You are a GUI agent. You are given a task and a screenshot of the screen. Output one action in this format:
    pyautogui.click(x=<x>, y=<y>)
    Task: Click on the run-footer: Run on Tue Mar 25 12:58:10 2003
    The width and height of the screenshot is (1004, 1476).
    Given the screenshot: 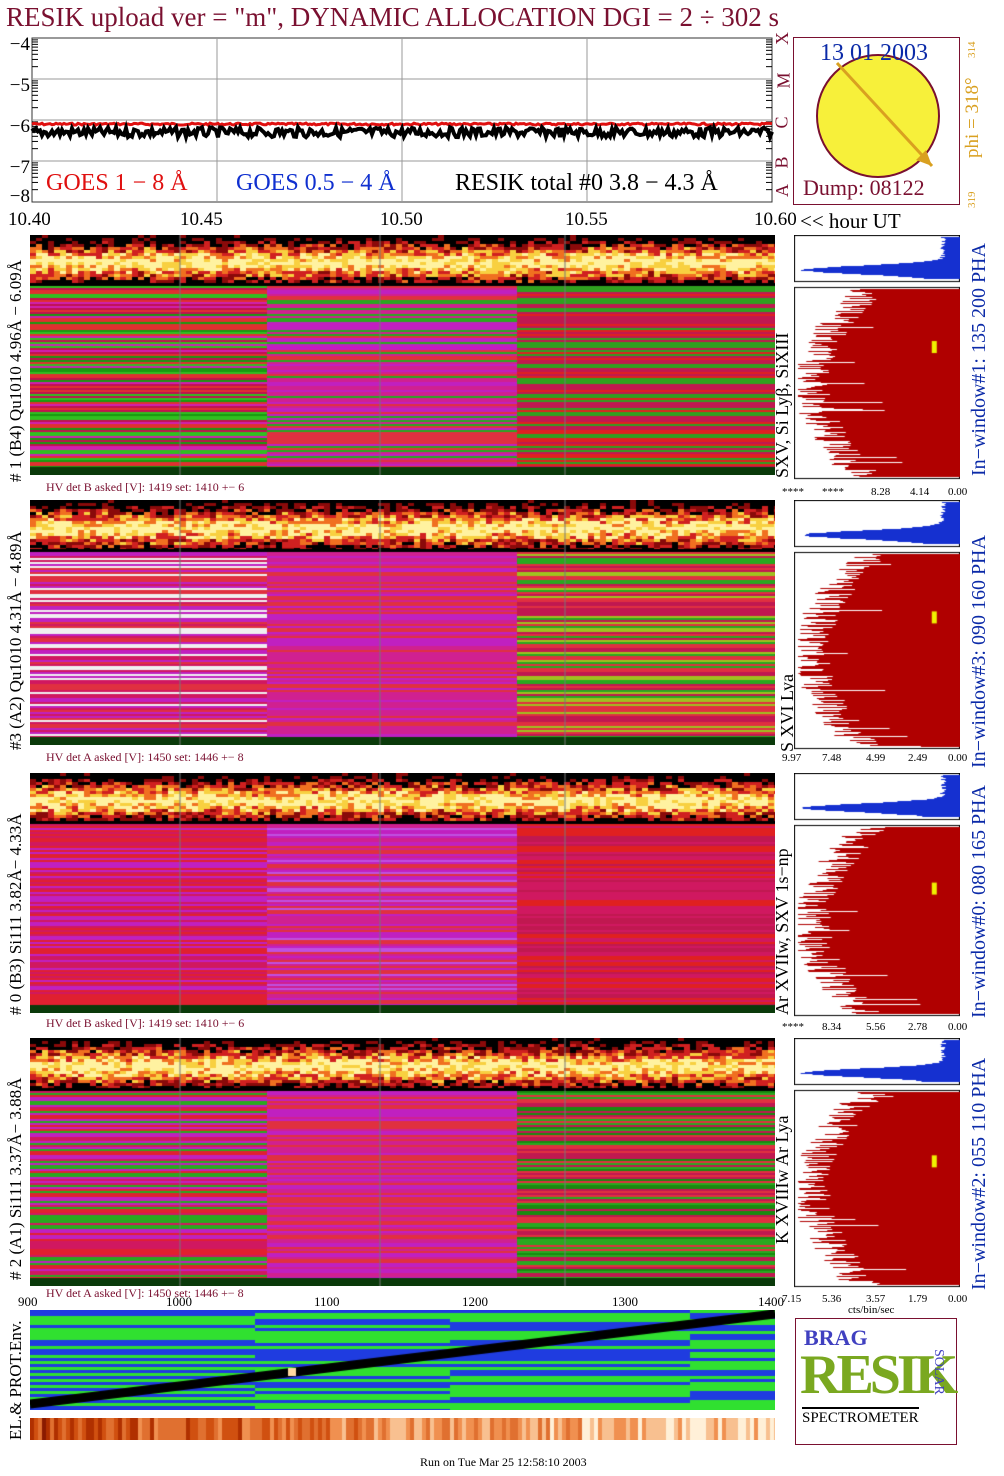 What is the action you would take?
    pyautogui.click(x=503, y=1462)
    